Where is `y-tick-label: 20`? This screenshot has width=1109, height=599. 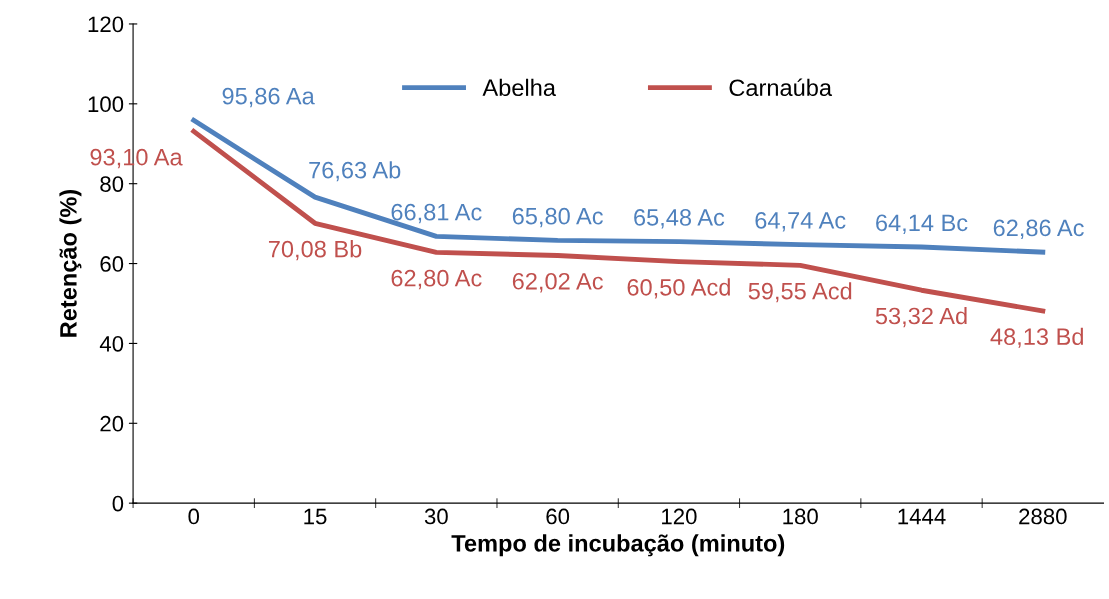 y-tick-label: 20 is located at coordinates (112, 423).